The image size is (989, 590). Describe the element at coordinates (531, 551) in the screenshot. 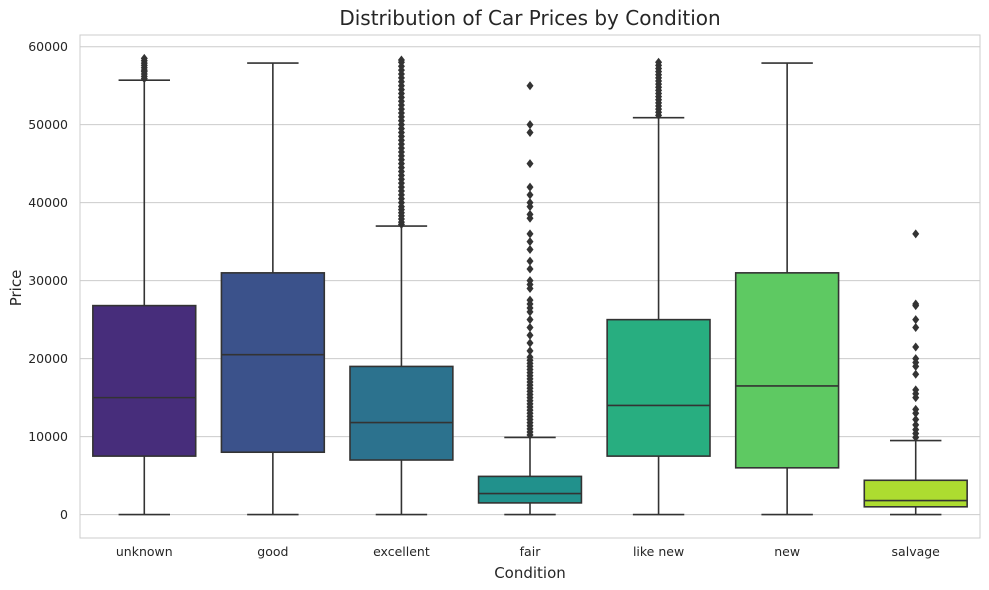

I see `x-tick-label: fair` at that location.